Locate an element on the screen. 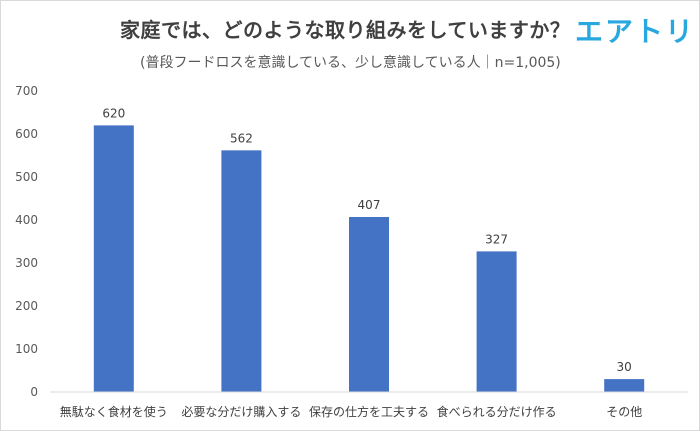 The image size is (700, 431). x-tick-label: その他 is located at coordinates (624, 412).